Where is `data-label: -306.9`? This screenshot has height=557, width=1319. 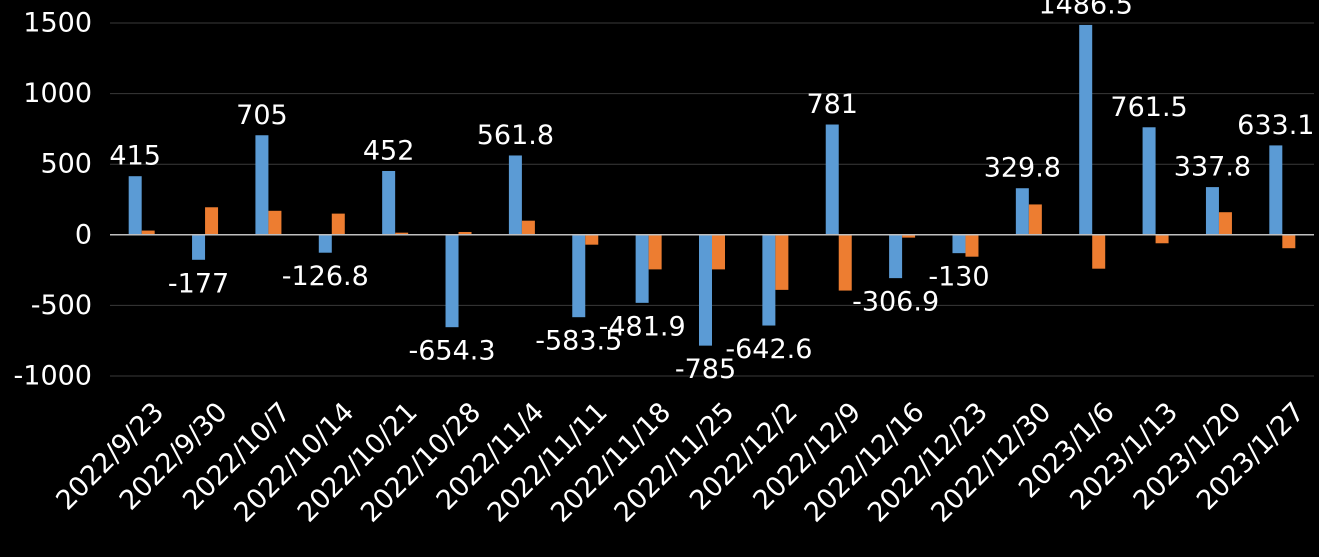 data-label: -306.9 is located at coordinates (895, 302).